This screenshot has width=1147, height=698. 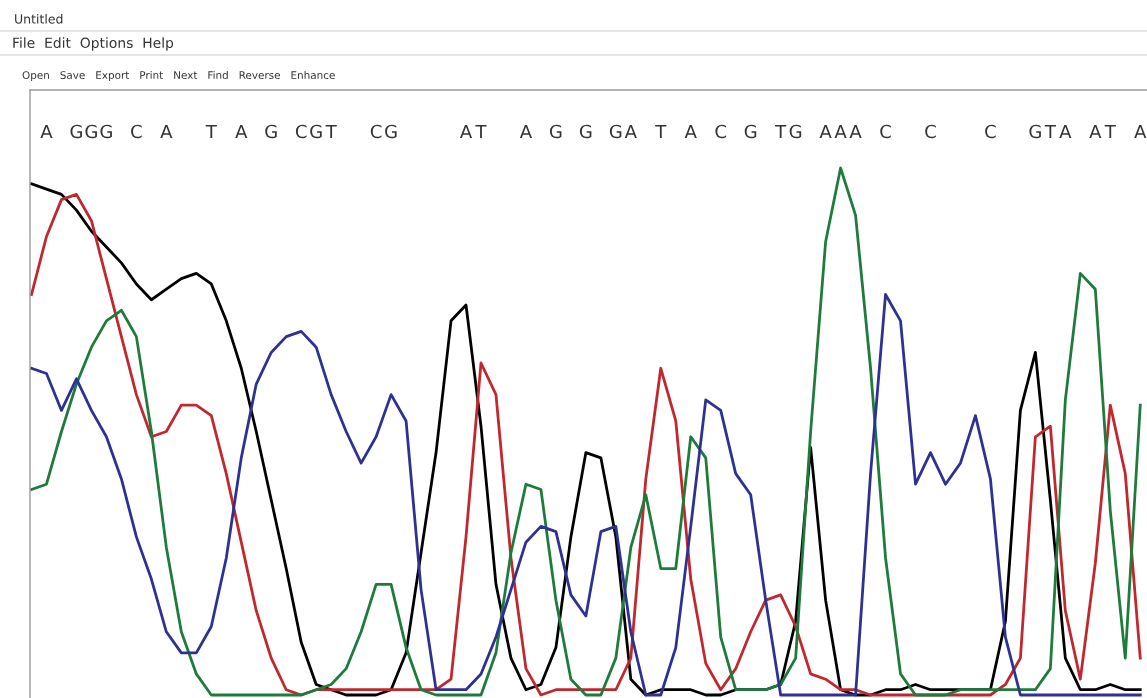 I want to click on text: Open Save Export Print Next Find Reverse Enhance, so click(x=178, y=76).